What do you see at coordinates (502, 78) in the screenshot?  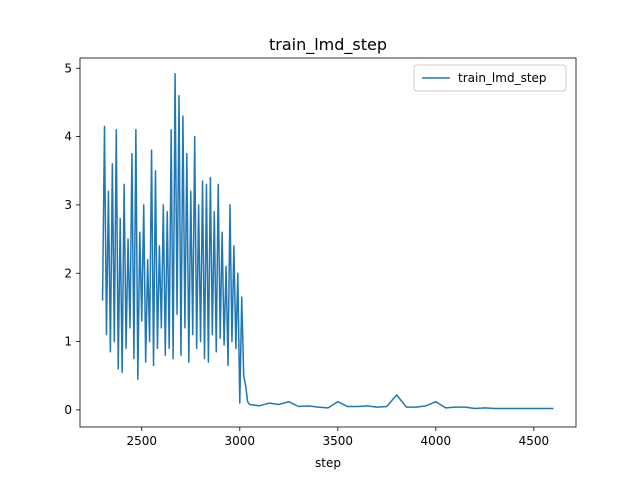 I see `legend-label: train_lmd_step` at bounding box center [502, 78].